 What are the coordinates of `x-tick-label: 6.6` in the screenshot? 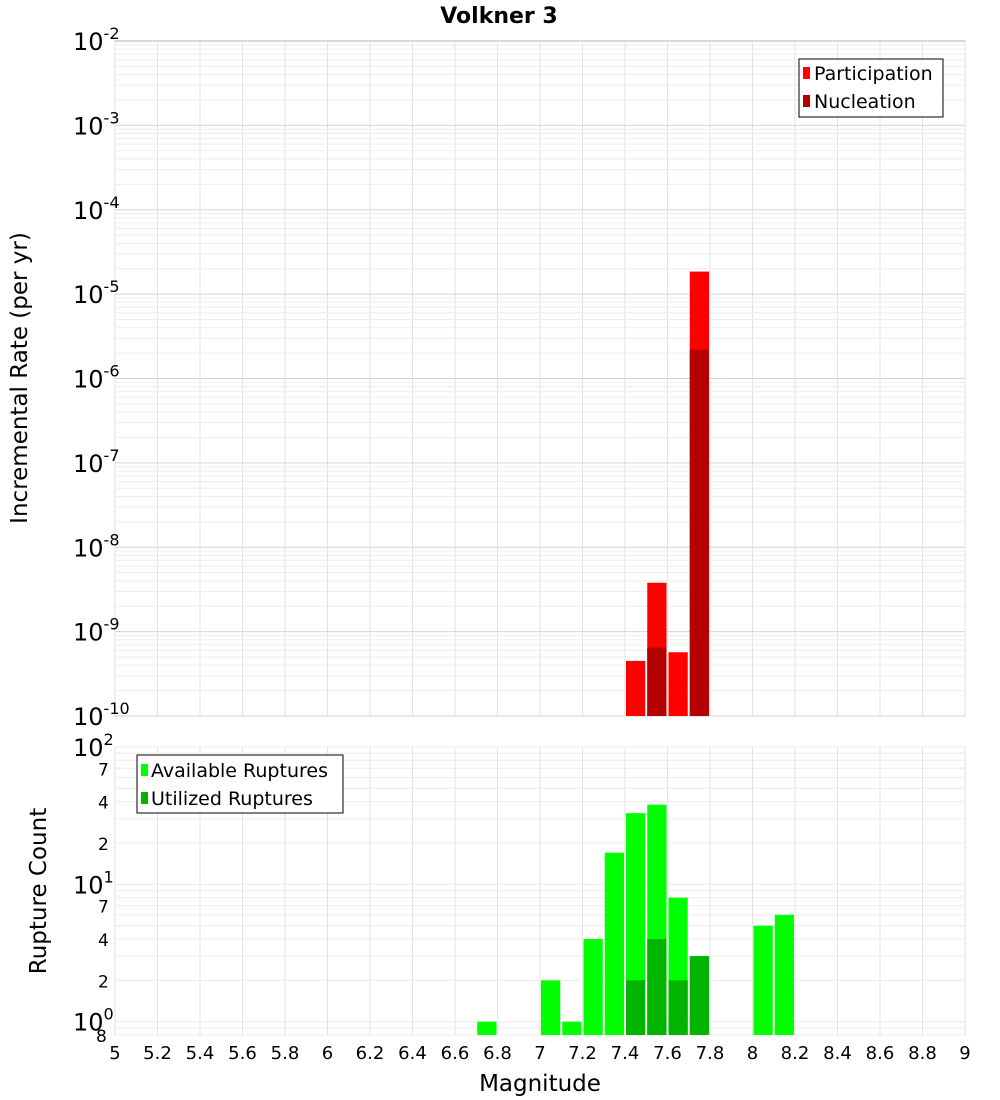 It's located at (455, 1053).